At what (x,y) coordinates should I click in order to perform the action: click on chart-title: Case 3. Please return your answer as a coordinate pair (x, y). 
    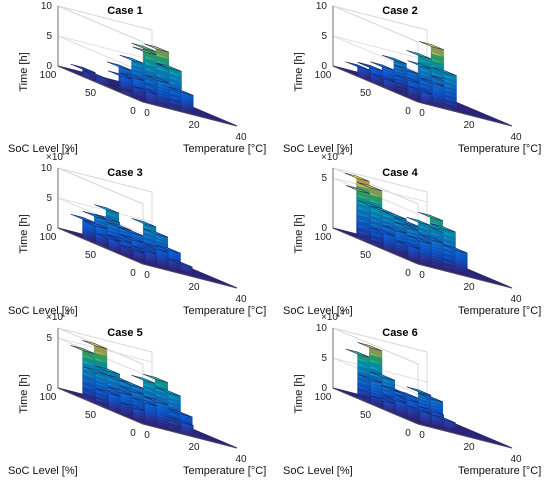
    Looking at the image, I should click on (124, 173).